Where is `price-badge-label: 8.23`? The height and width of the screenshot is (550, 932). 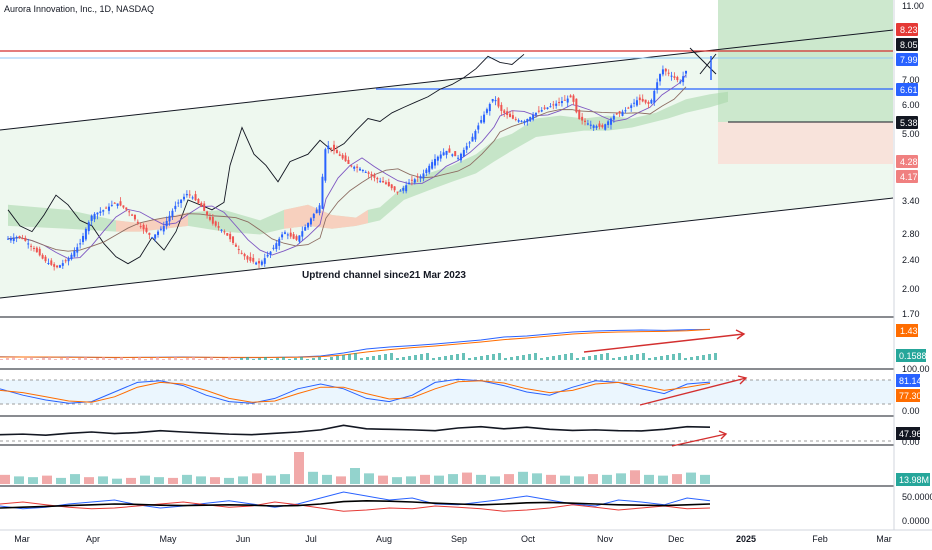
price-badge-label: 8.23 is located at coordinates (909, 30).